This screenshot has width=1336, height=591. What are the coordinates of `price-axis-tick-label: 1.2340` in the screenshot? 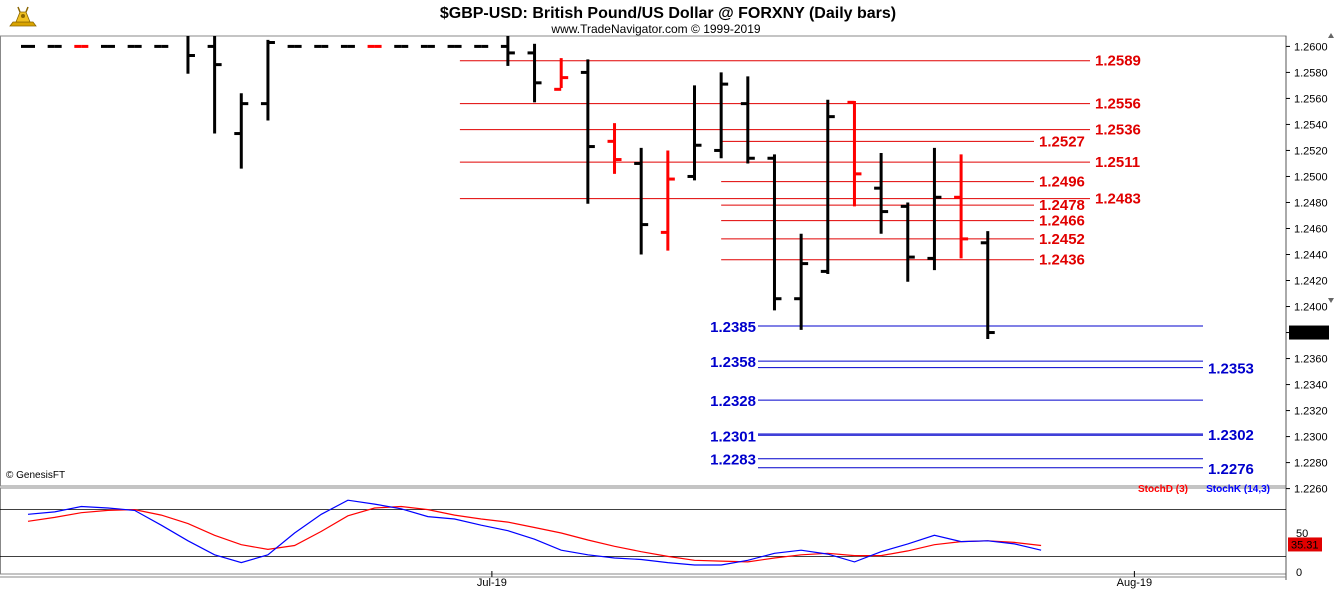 It's located at (1311, 386).